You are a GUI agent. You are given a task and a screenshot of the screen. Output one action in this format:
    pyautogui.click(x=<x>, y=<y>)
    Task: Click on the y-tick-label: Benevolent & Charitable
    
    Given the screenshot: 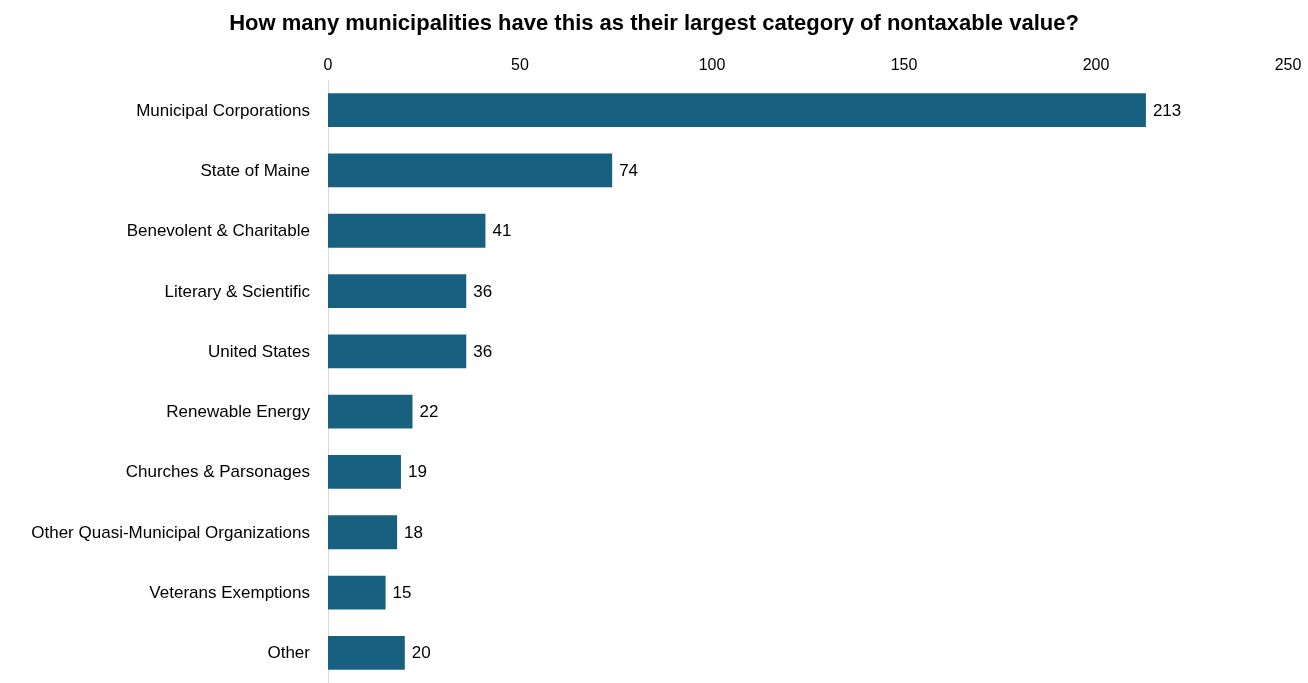 What is the action you would take?
    pyautogui.click(x=218, y=231)
    